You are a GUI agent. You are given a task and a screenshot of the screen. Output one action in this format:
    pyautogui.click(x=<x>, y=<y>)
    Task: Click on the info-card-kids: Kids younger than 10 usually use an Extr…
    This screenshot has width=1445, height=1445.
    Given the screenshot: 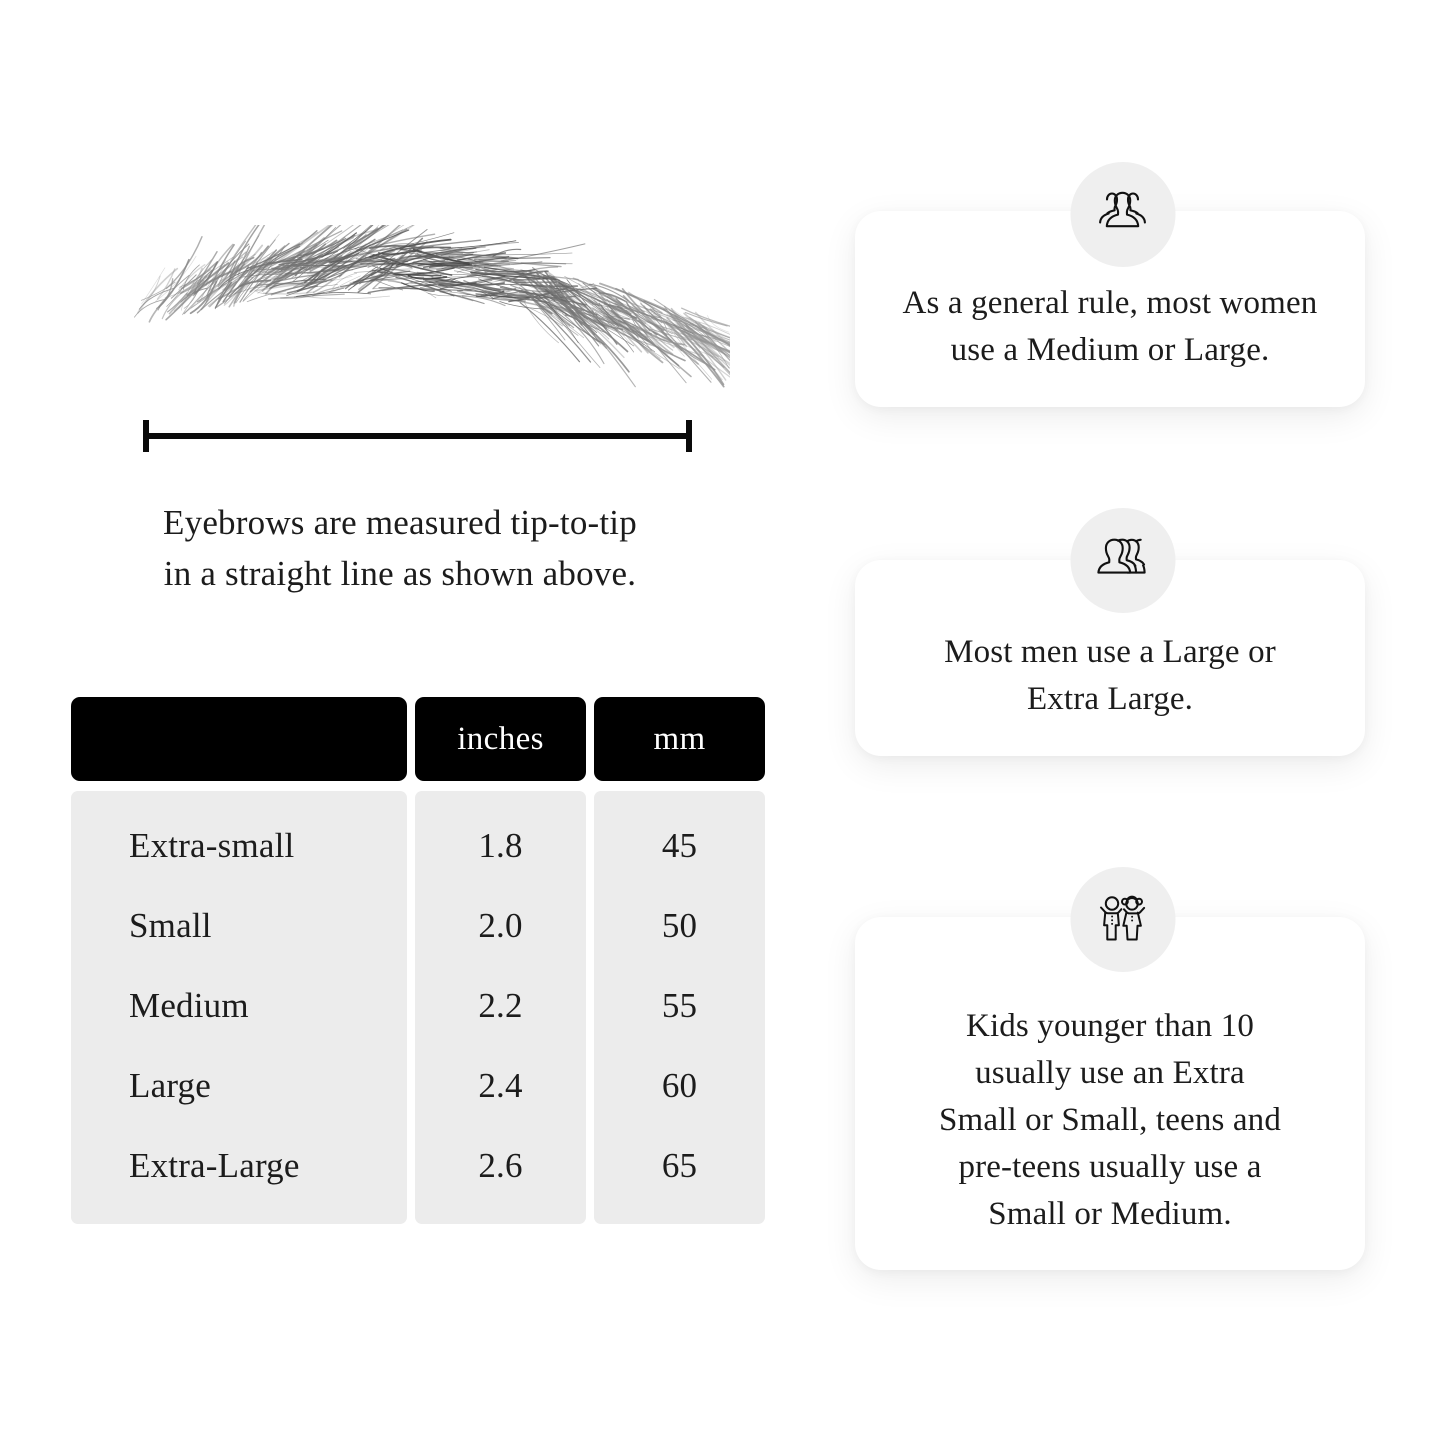 What is the action you would take?
    pyautogui.click(x=1110, y=1093)
    